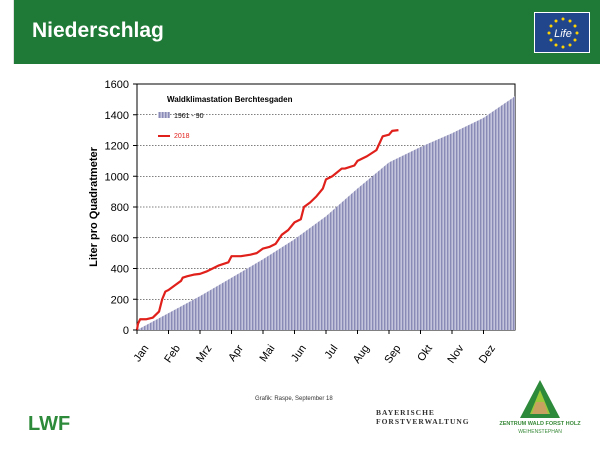  Describe the element at coordinates (189, 116) in the screenshot. I see `legend-label-1961-90: 1961 - 90` at that location.